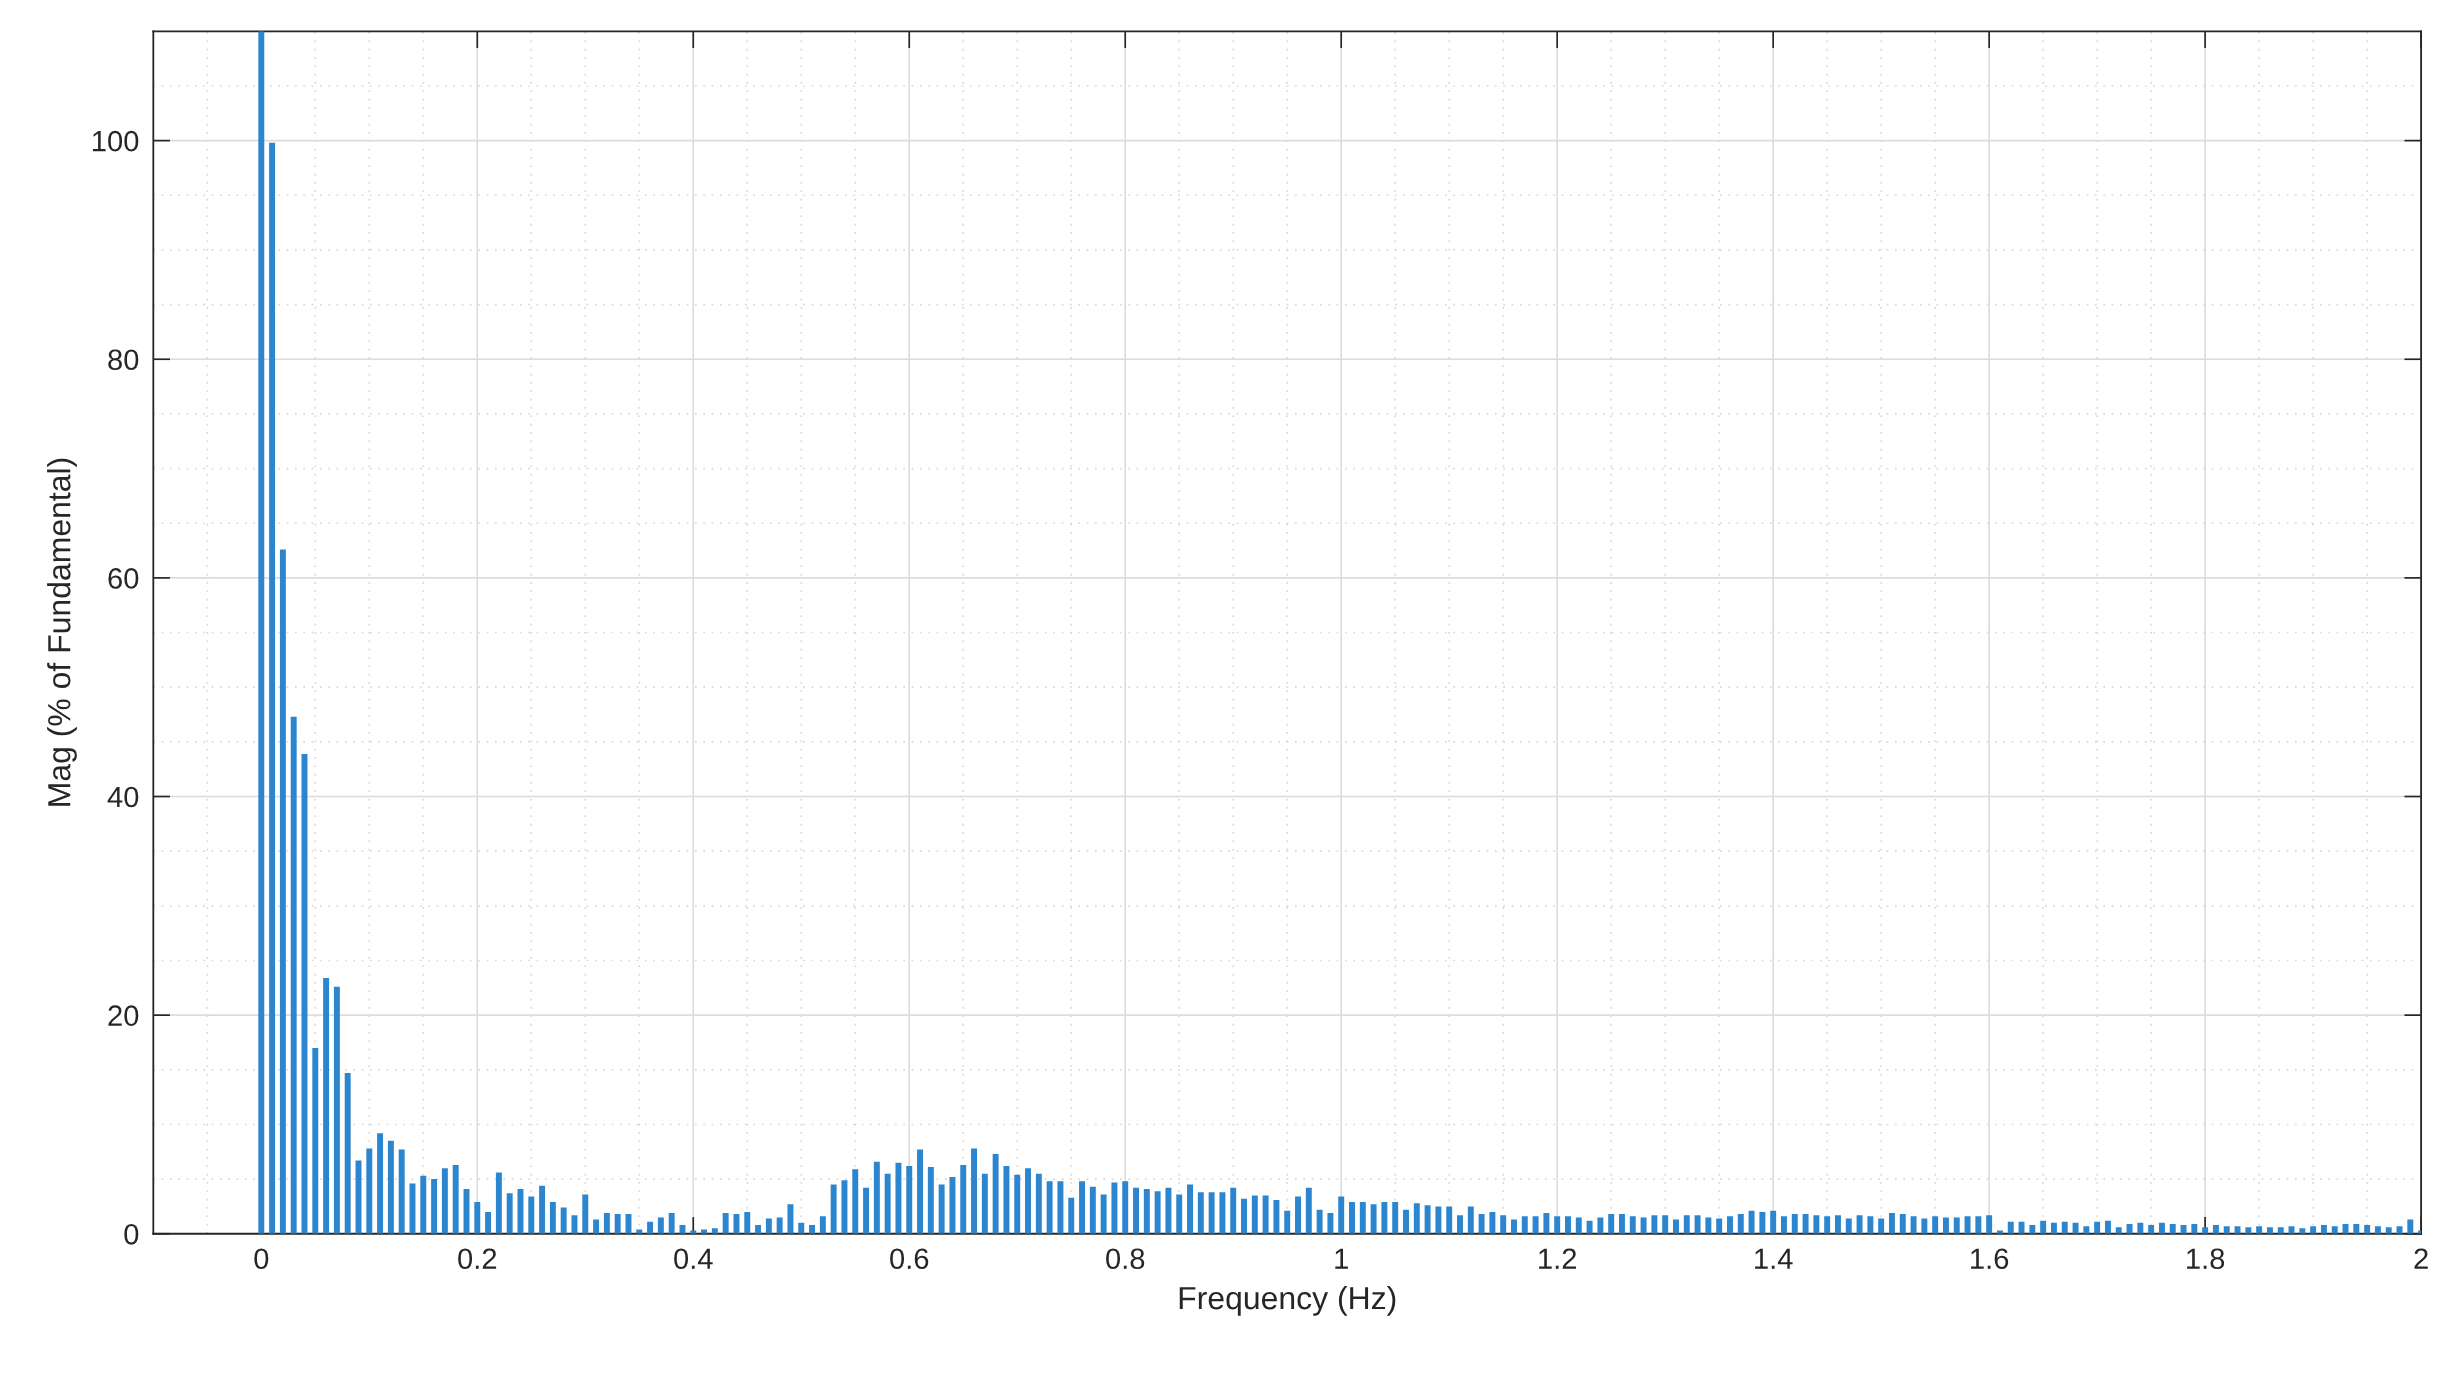 This screenshot has width=2453, height=1373. What do you see at coordinates (261, 1259) in the screenshot?
I see `x-tick-label: 0` at bounding box center [261, 1259].